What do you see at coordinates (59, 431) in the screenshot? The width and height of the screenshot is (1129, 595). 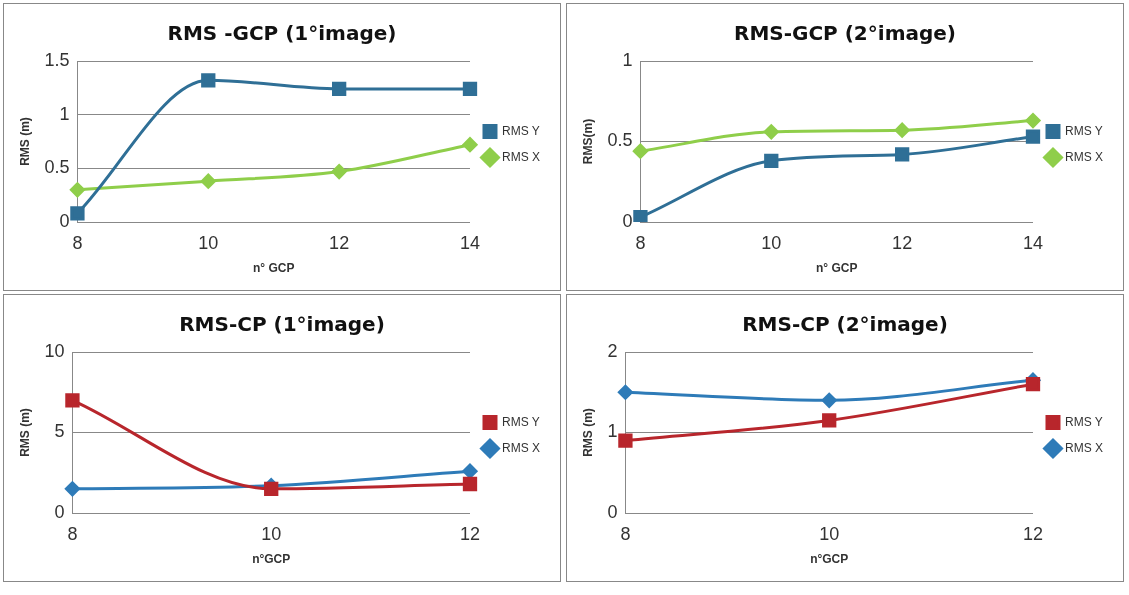 I see `y-tick-label: 5` at bounding box center [59, 431].